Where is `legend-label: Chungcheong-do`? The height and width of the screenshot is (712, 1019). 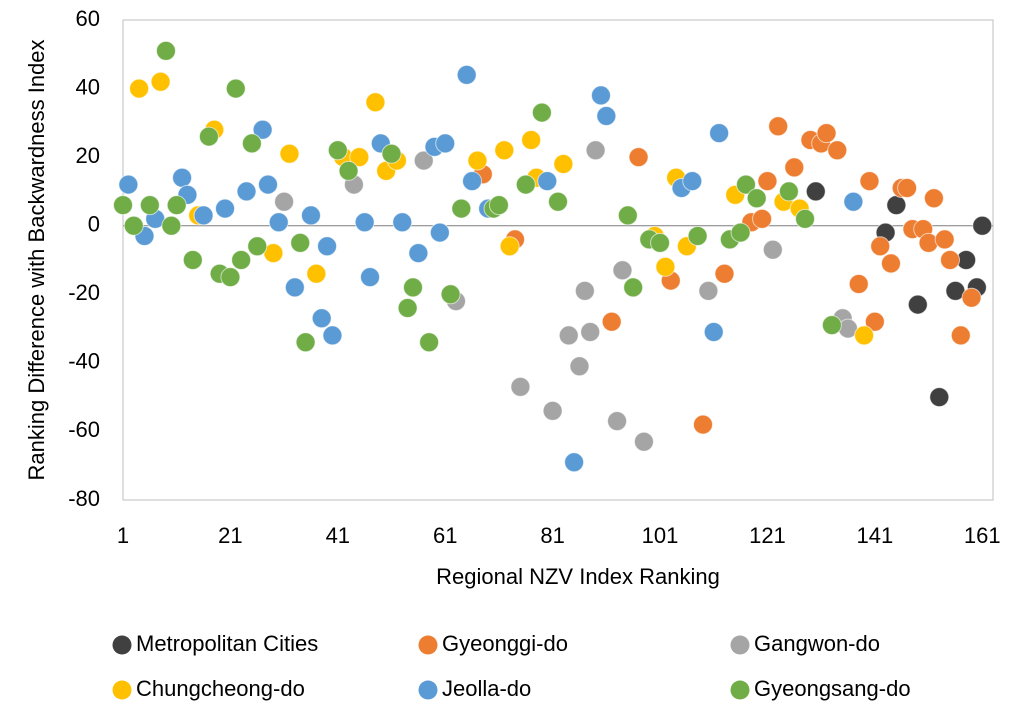 legend-label: Chungcheong-do is located at coordinates (220, 688).